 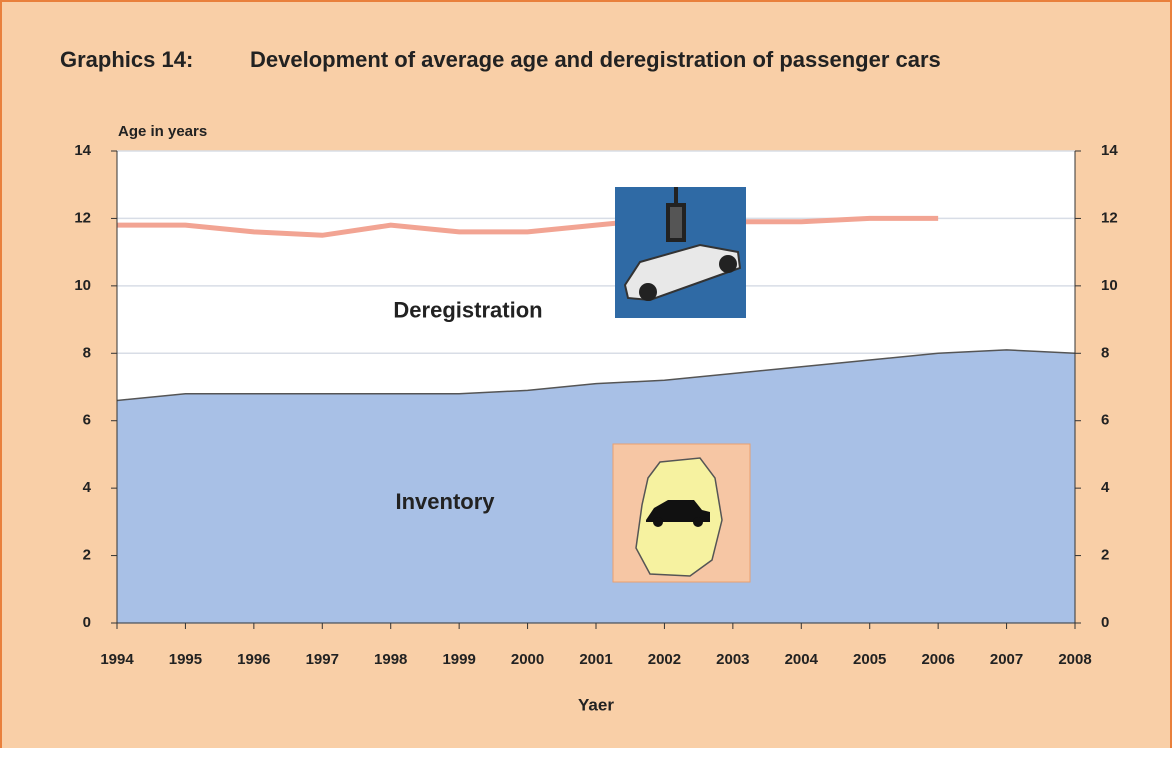 I want to click on x-tick-label: 2007, so click(x=1006, y=659).